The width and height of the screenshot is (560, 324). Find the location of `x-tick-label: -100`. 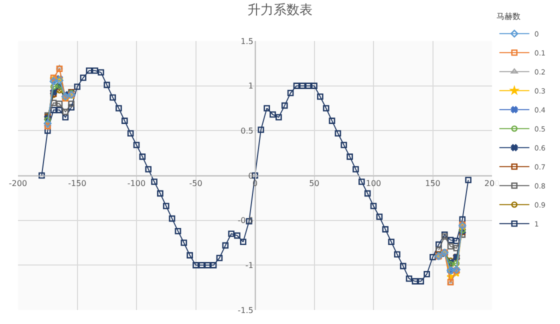

x-tick-label: -100 is located at coordinates (136, 183).